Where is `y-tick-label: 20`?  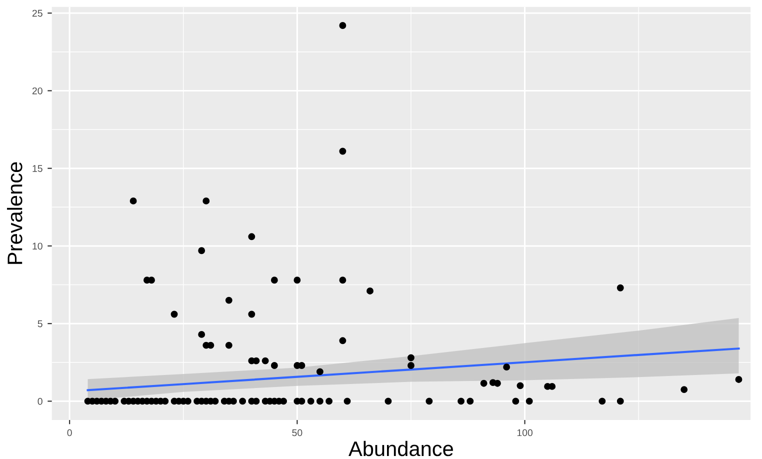 y-tick-label: 20 is located at coordinates (37, 90).